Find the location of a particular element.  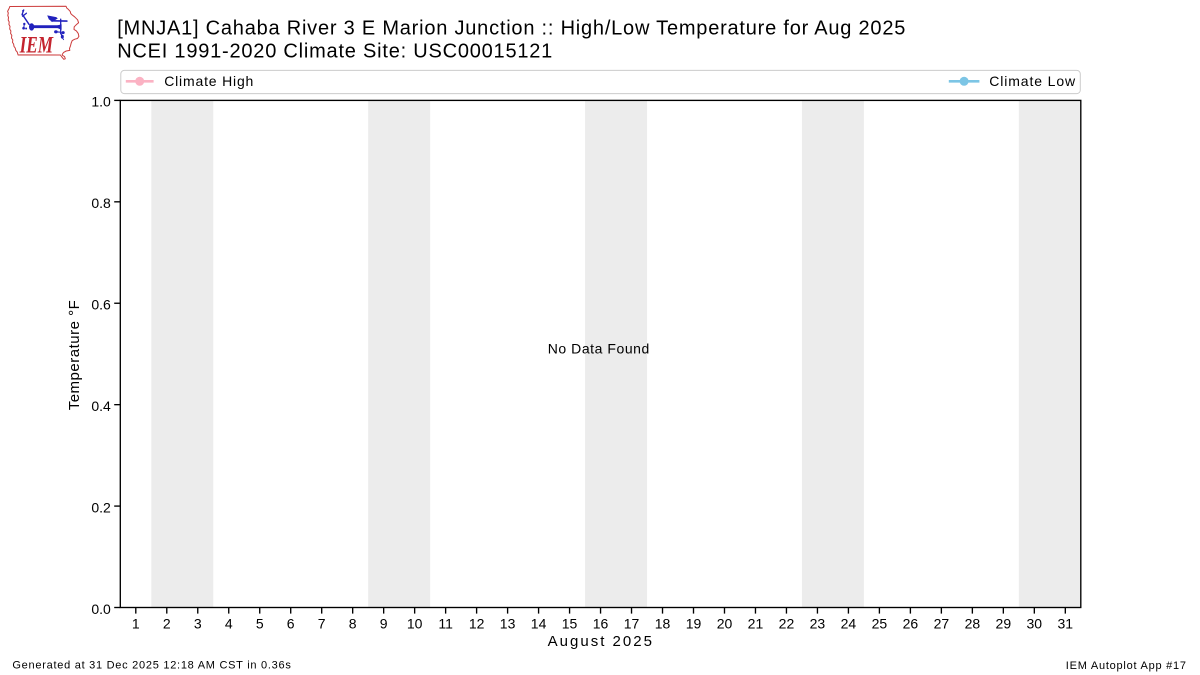

svg-text: August 2025 is located at coordinates (601, 641).